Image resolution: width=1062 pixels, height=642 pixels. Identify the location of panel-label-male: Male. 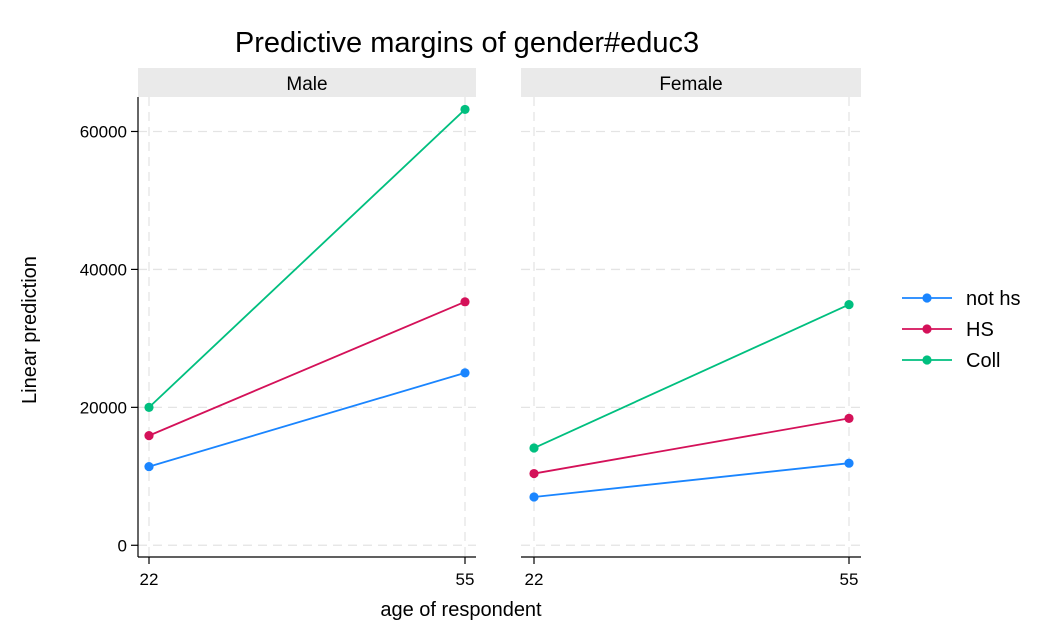
(306, 84).